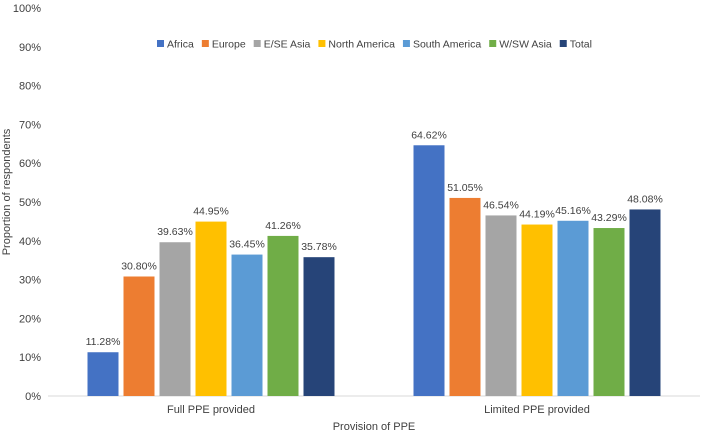 Image resolution: width=709 pixels, height=433 pixels. I want to click on legend-item: W/SW Asia, so click(525, 45).